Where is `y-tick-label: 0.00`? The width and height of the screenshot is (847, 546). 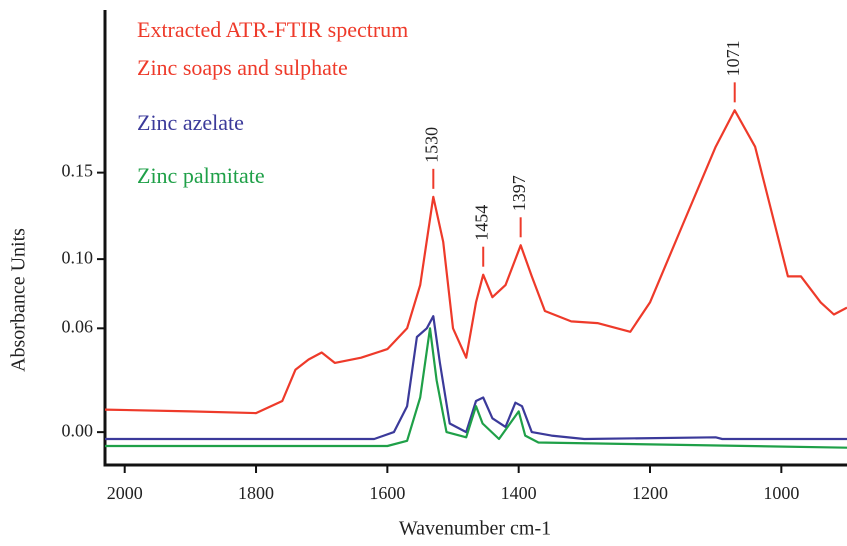 y-tick-label: 0.00 is located at coordinates (78, 430).